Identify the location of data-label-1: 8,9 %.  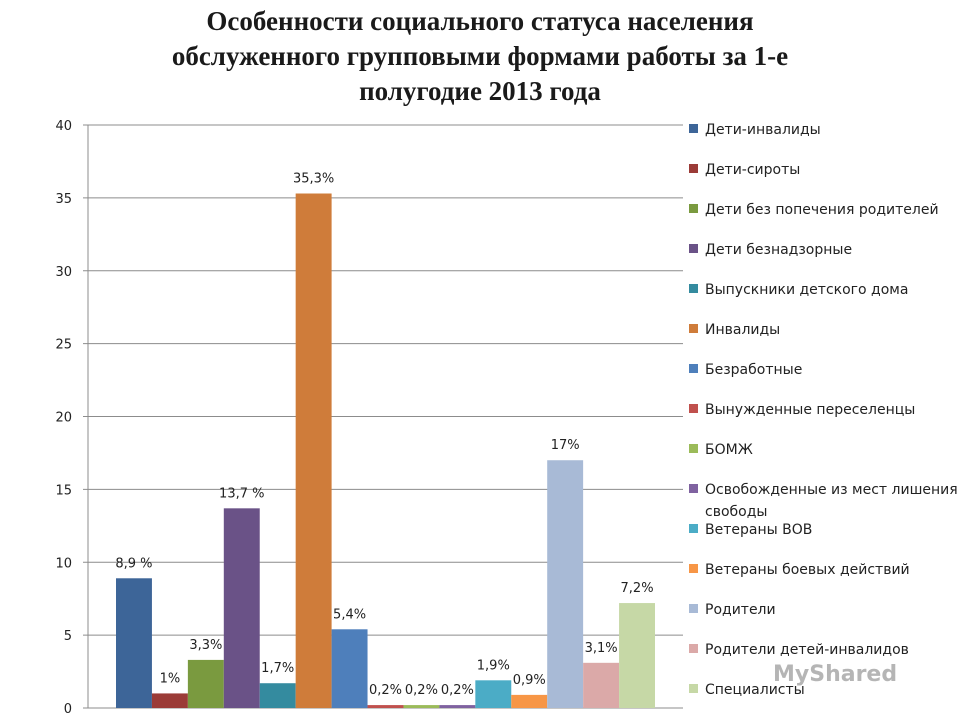
(133, 563).